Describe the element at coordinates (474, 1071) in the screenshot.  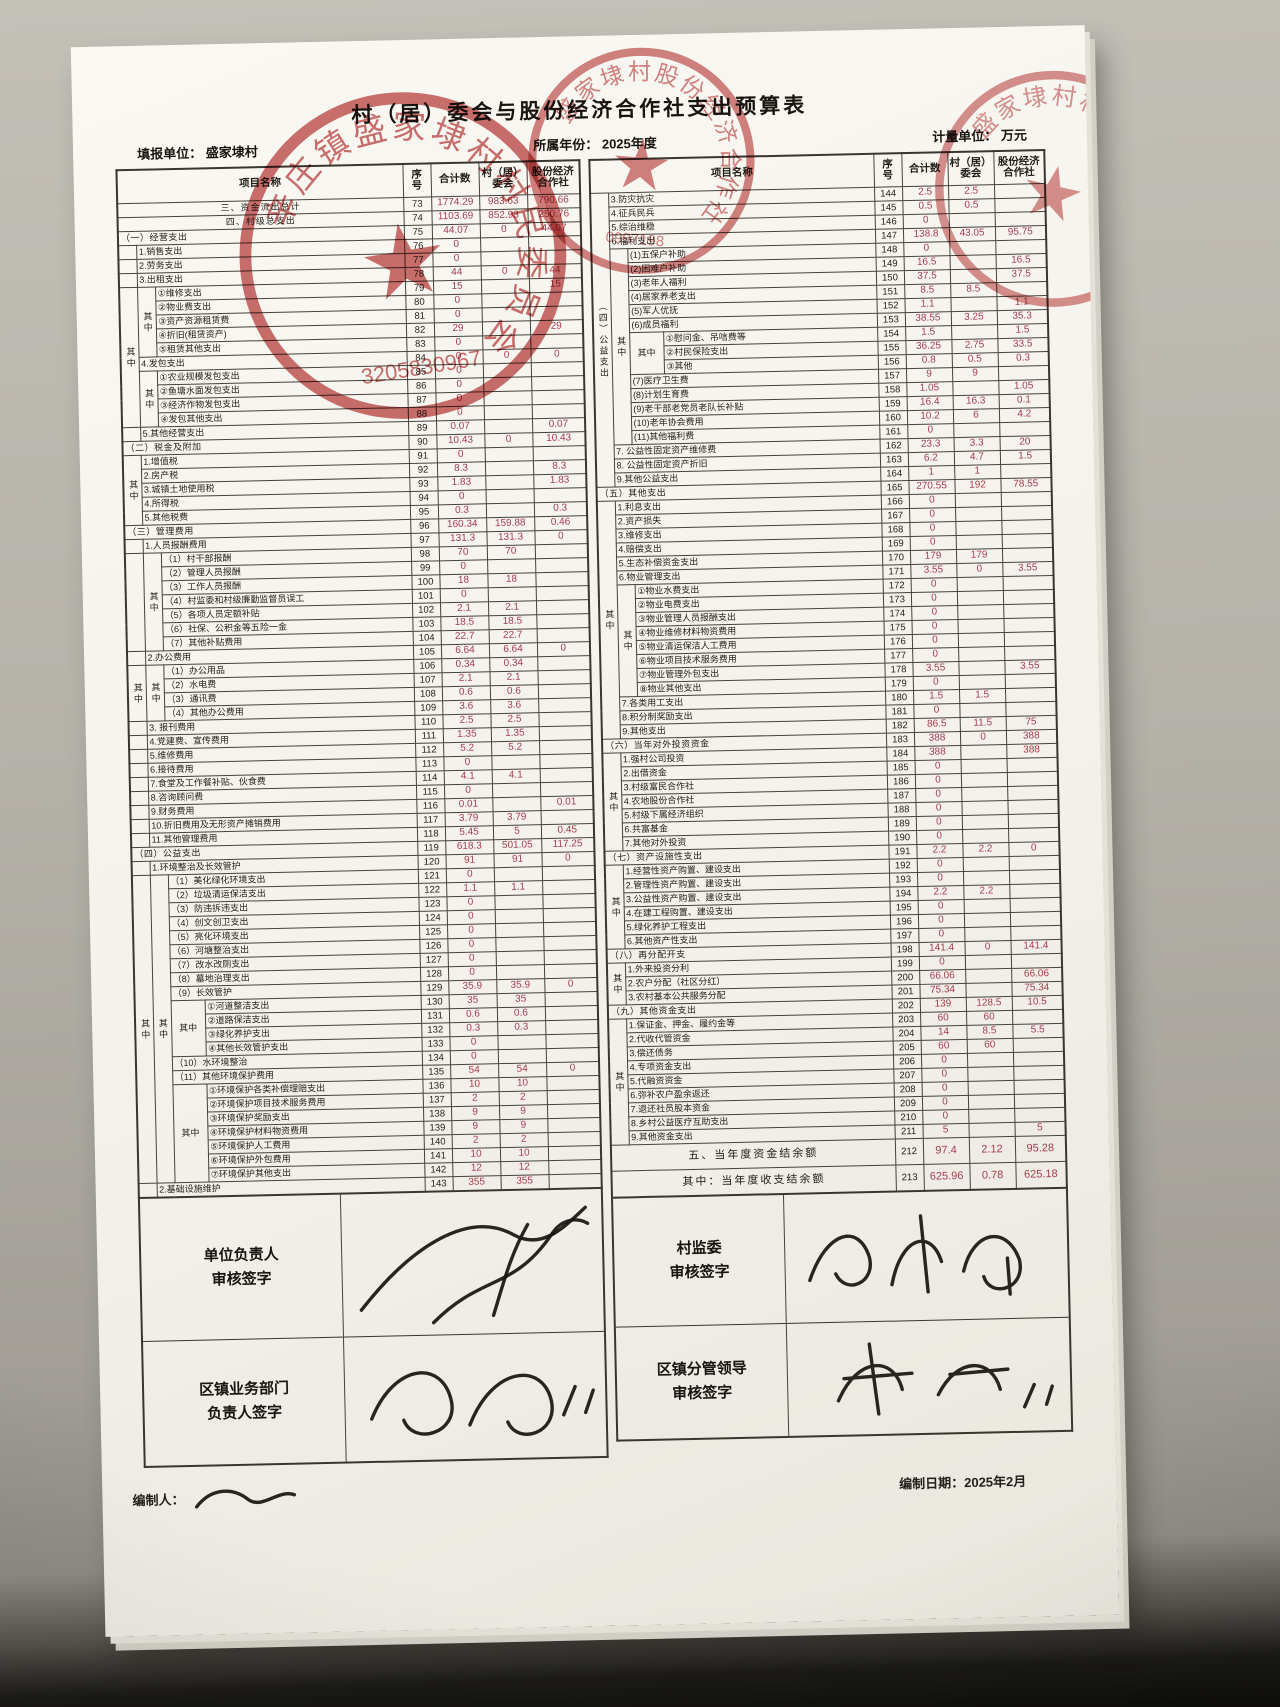
I see `value-cell: 54` at that location.